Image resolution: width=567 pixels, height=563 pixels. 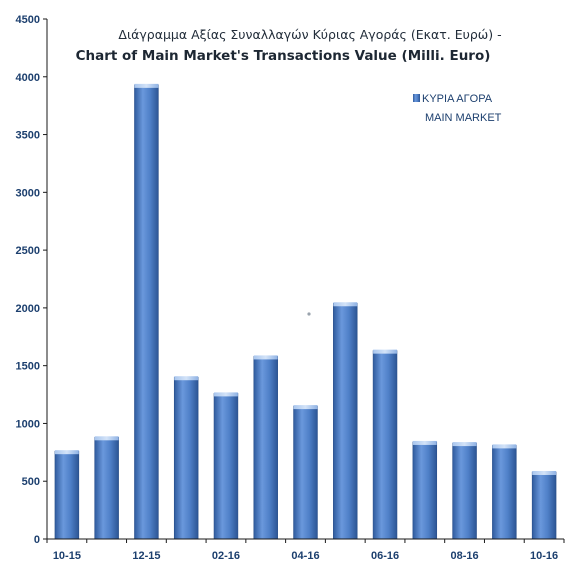 I want to click on y-tick-label: 3500, so click(x=28, y=136).